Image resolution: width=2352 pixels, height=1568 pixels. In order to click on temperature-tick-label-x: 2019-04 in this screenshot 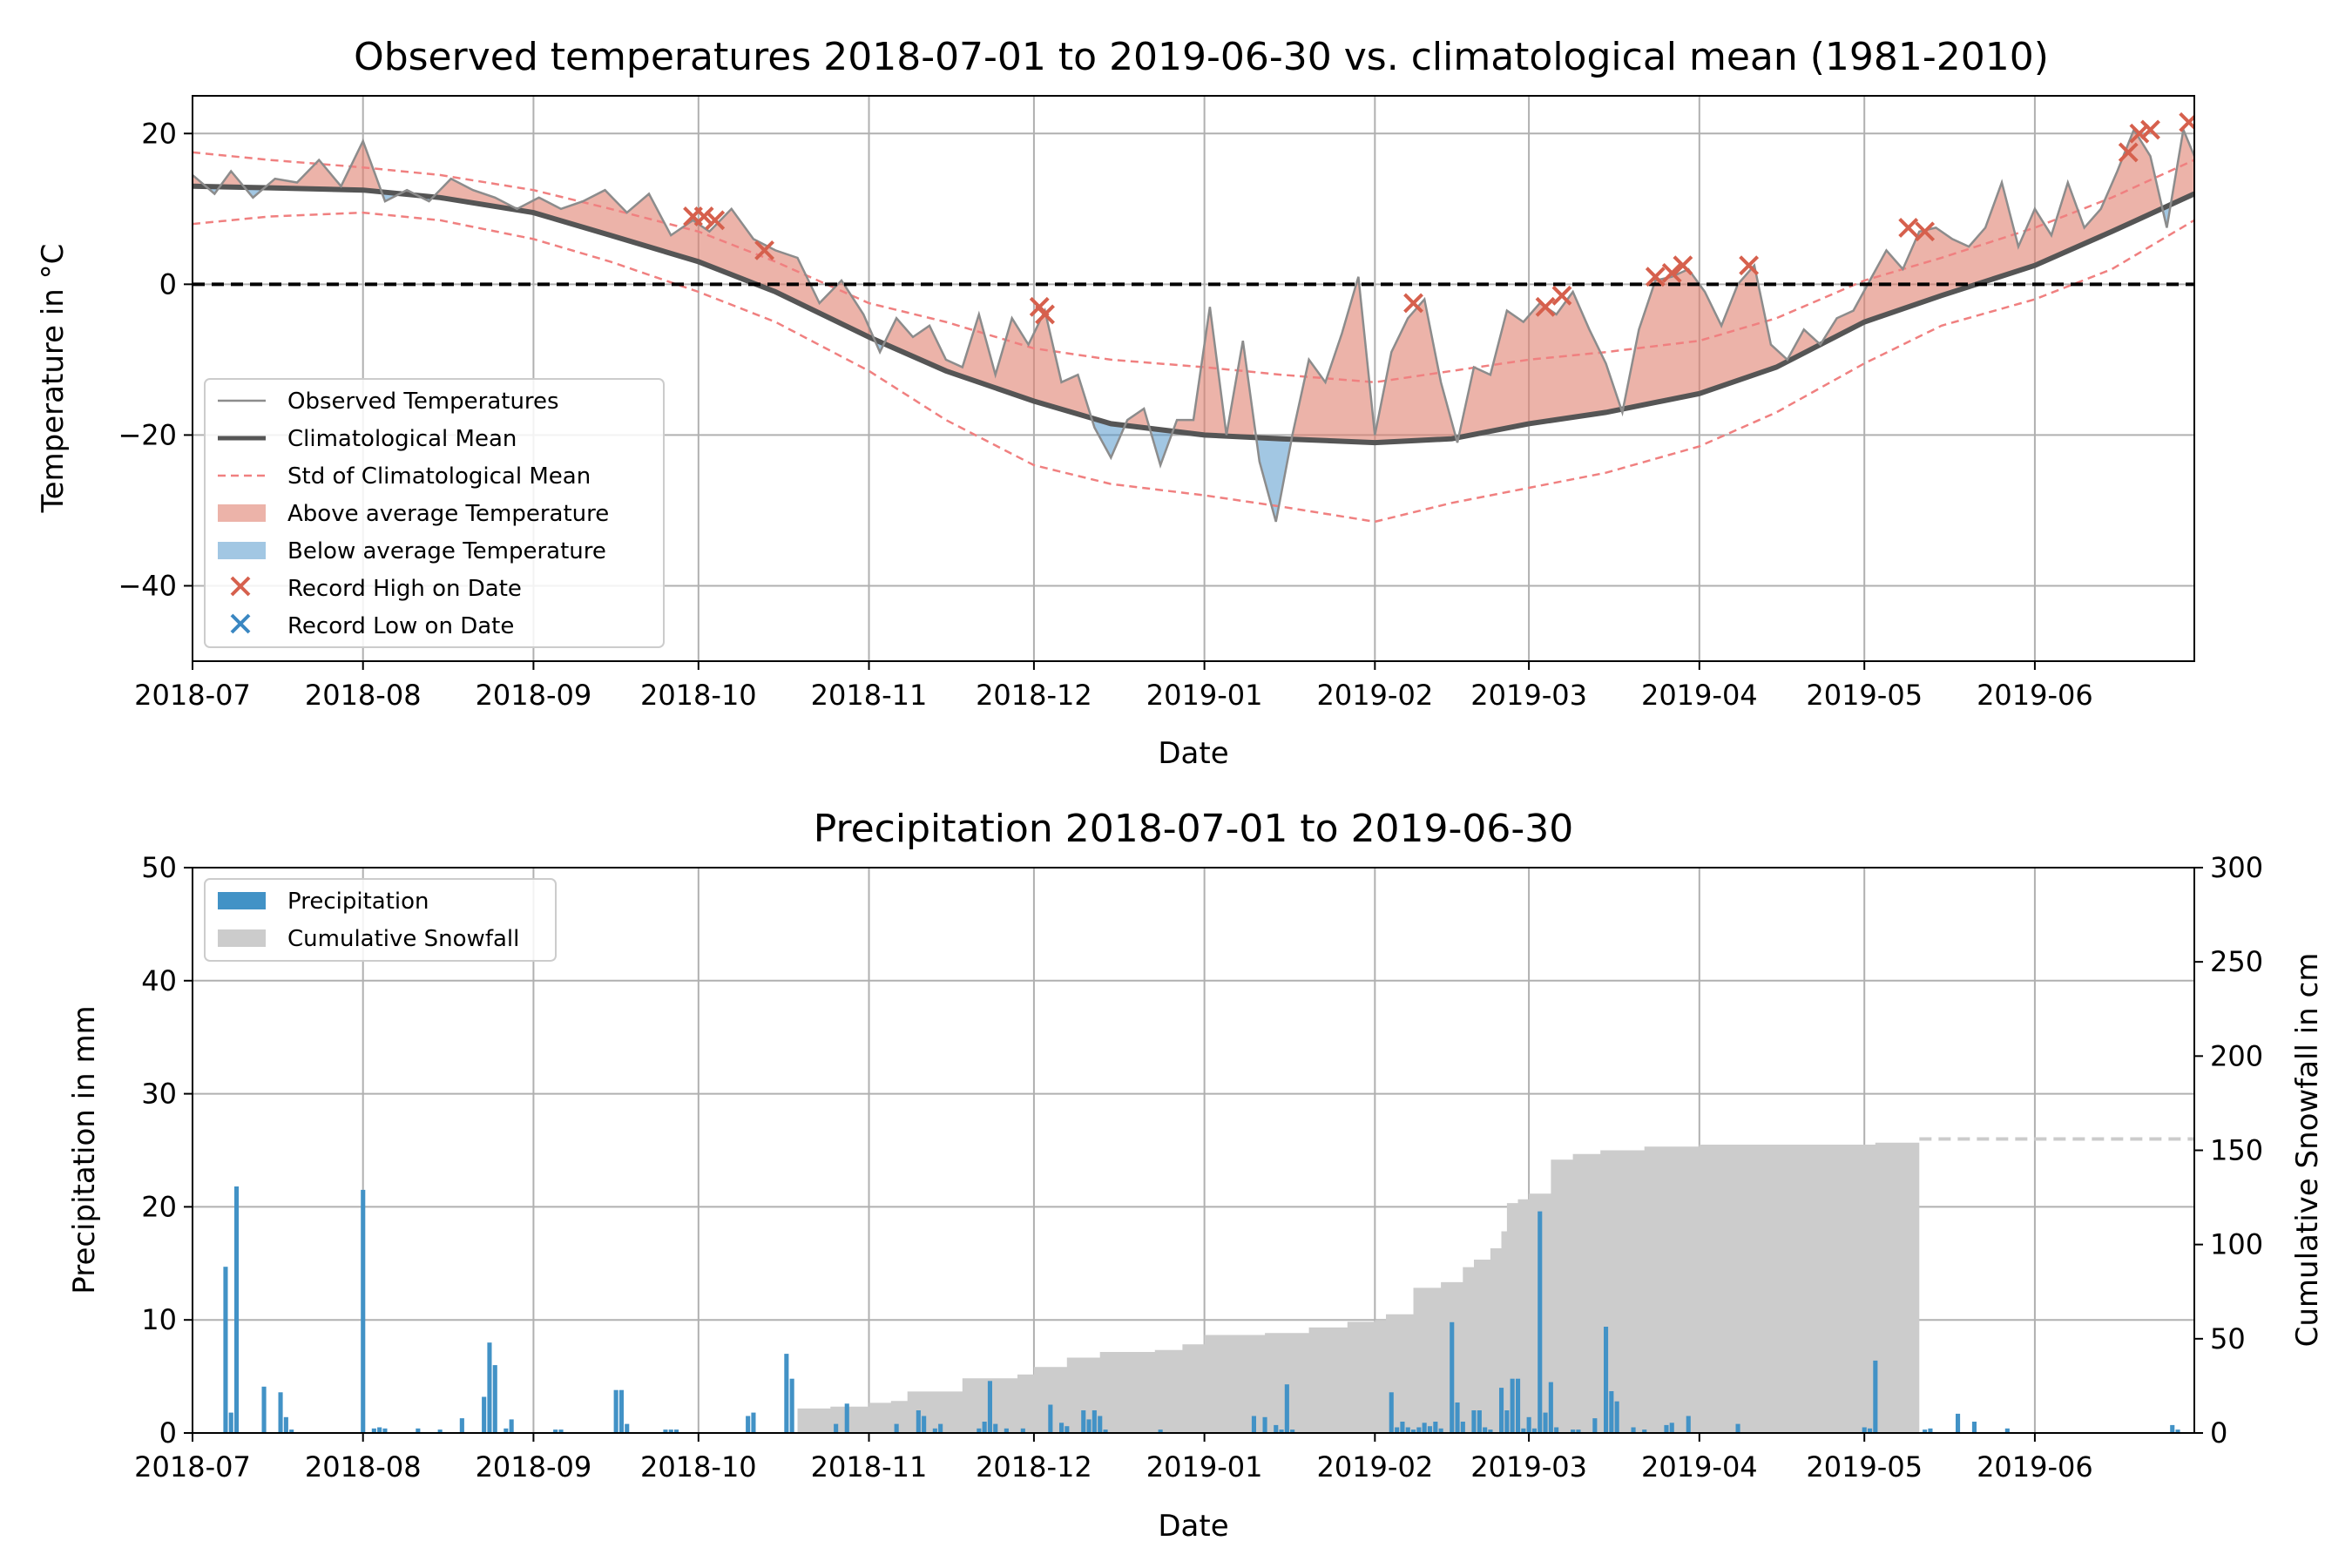, I will do `click(1699, 695)`.